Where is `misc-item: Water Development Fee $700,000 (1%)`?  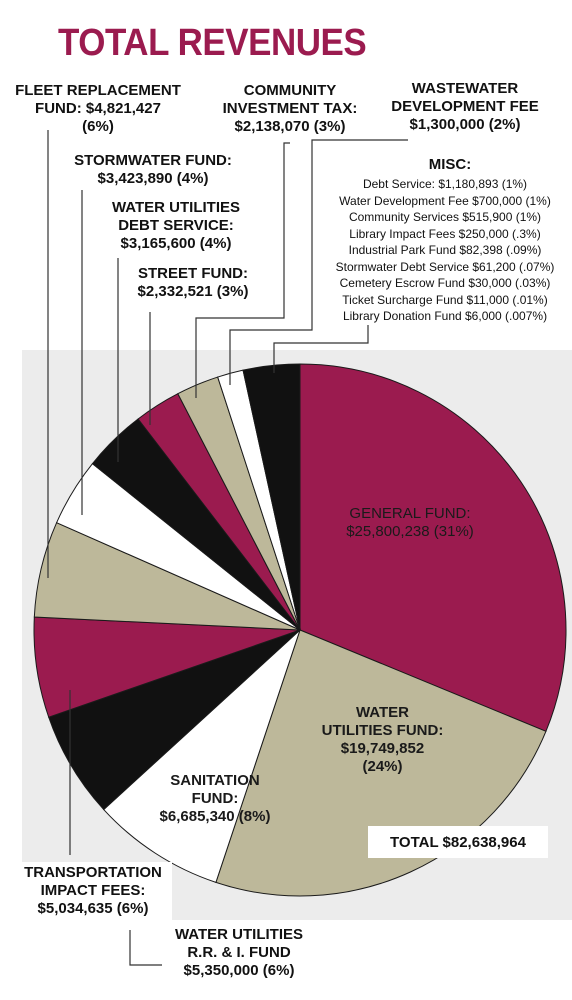 misc-item: Water Development Fee $700,000 (1%) is located at coordinates (445, 200).